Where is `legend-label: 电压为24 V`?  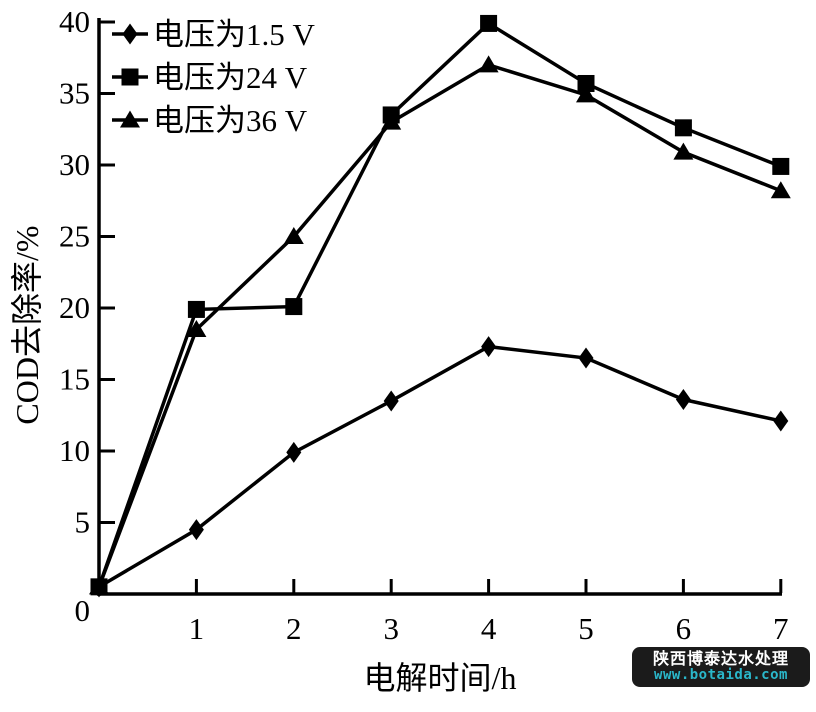
legend-label: 电压为24 V is located at coordinates (230, 77).